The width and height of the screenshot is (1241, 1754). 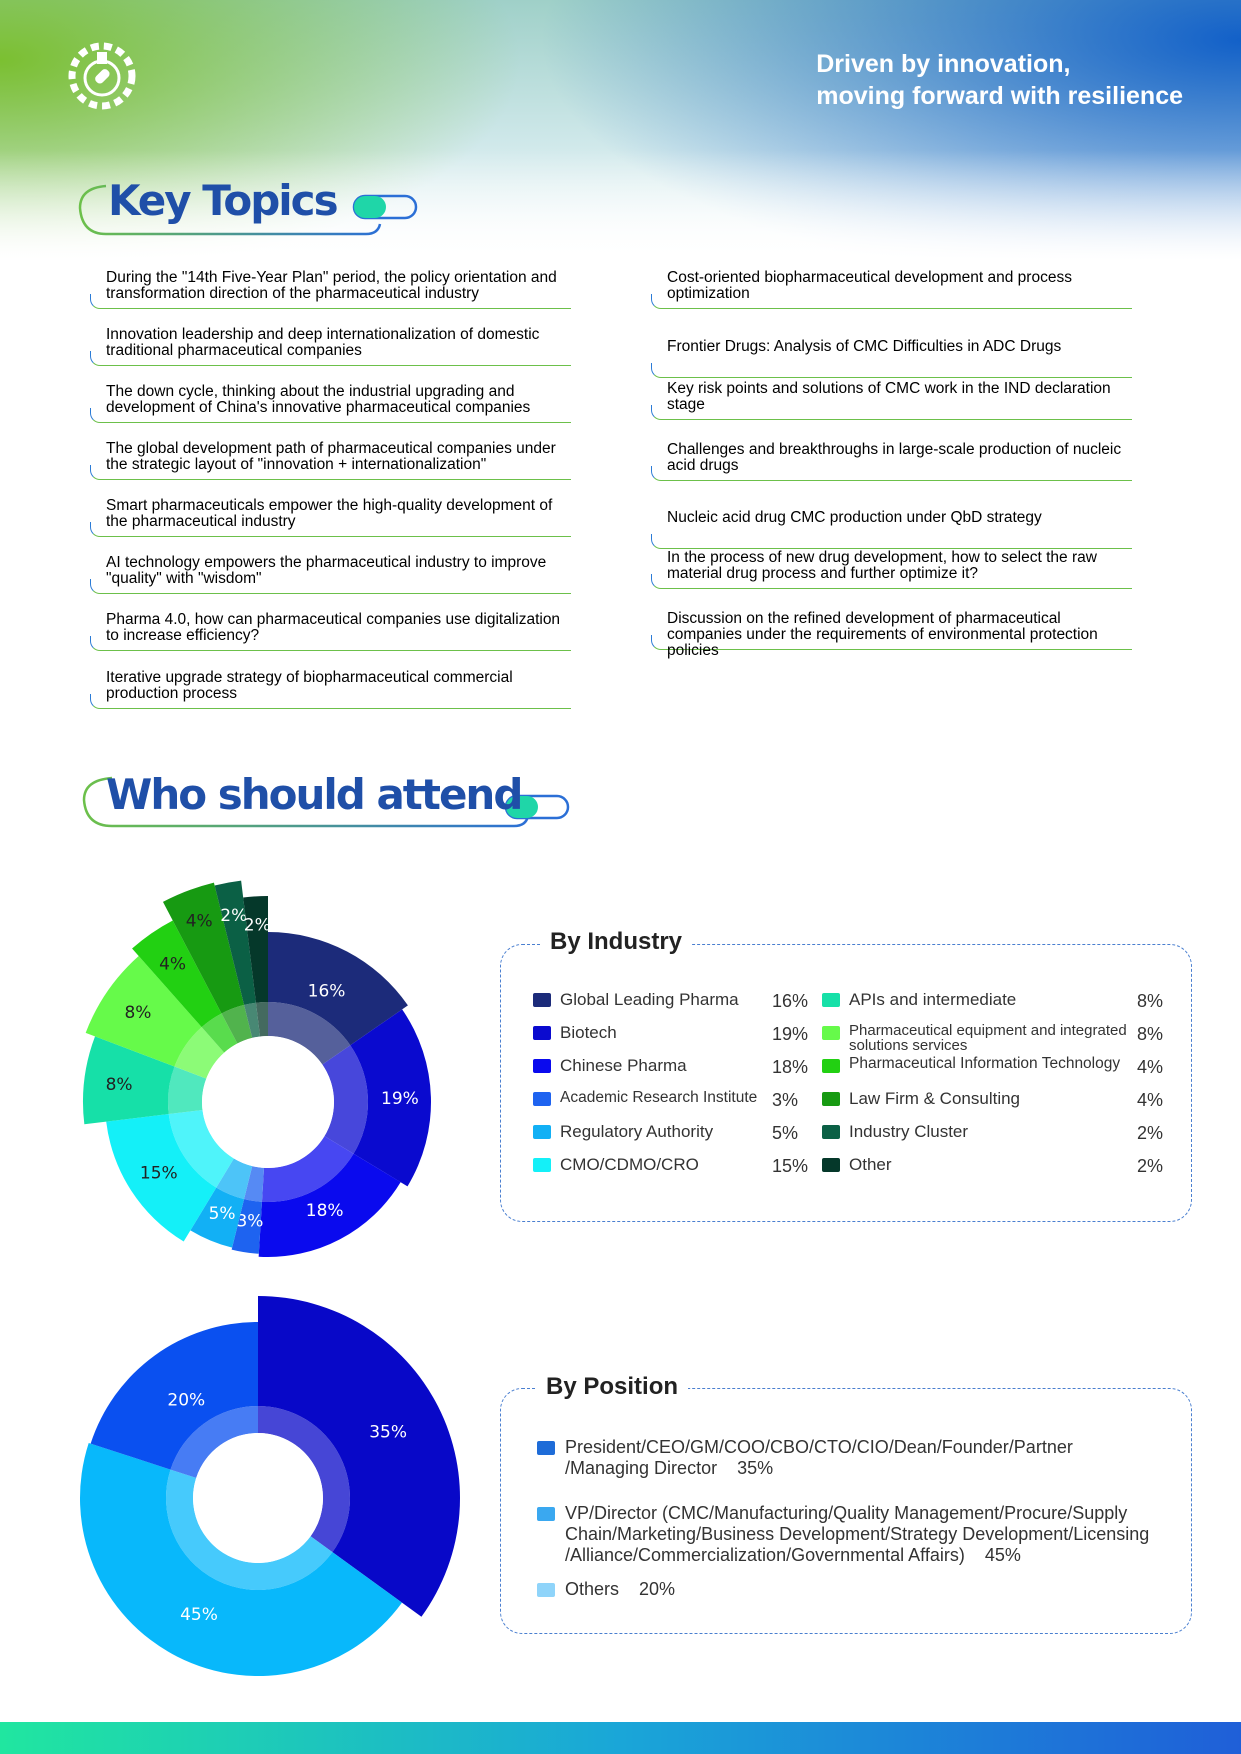 I want to click on position-legend-percent: 45%, so click(x=1002, y=1555).